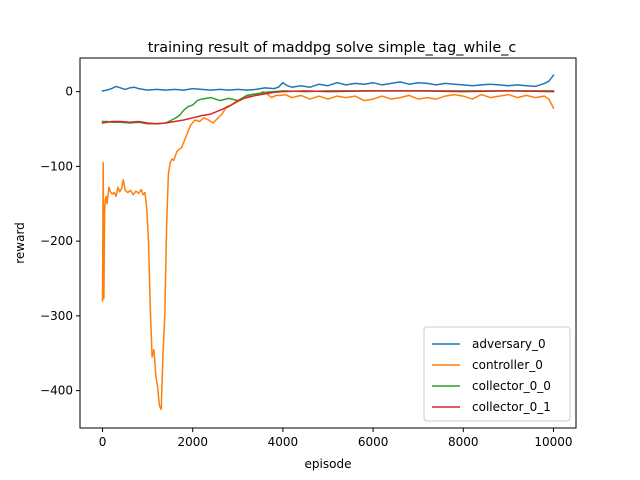 The height and width of the screenshot is (480, 640). Describe the element at coordinates (553, 442) in the screenshot. I see `x-tick-label: 10000` at that location.